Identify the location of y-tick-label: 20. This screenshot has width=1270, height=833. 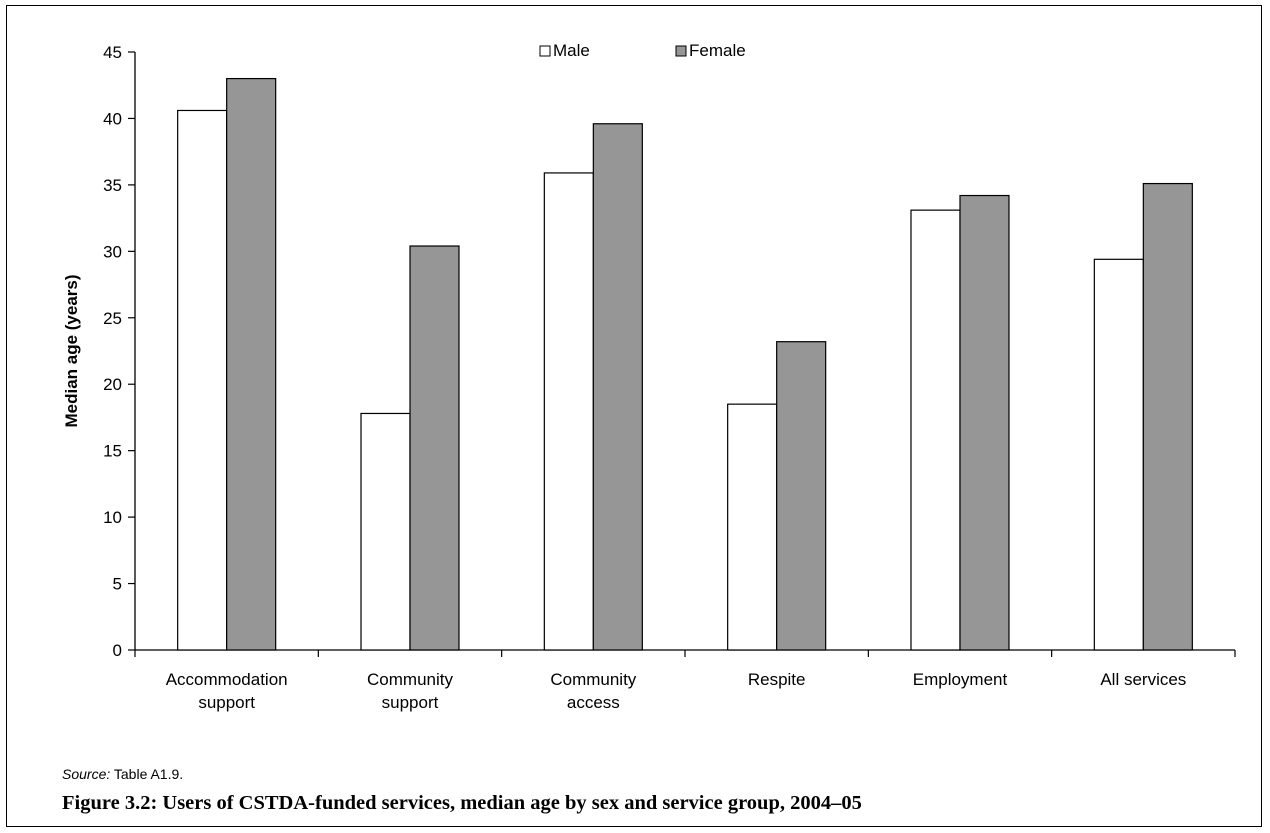
(112, 384).